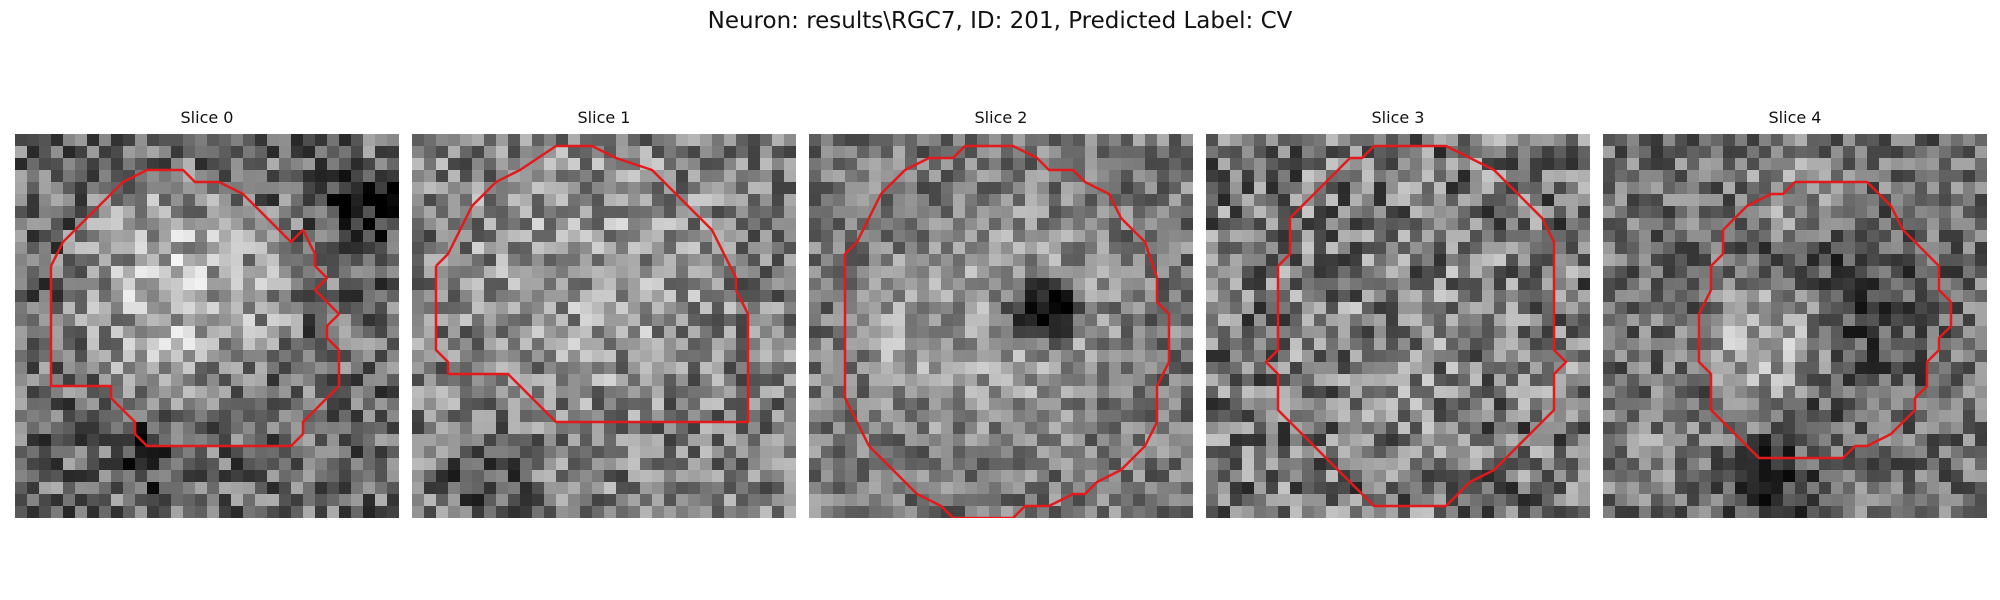  I want to click on slice-title: Slice 3, so click(1398, 117).